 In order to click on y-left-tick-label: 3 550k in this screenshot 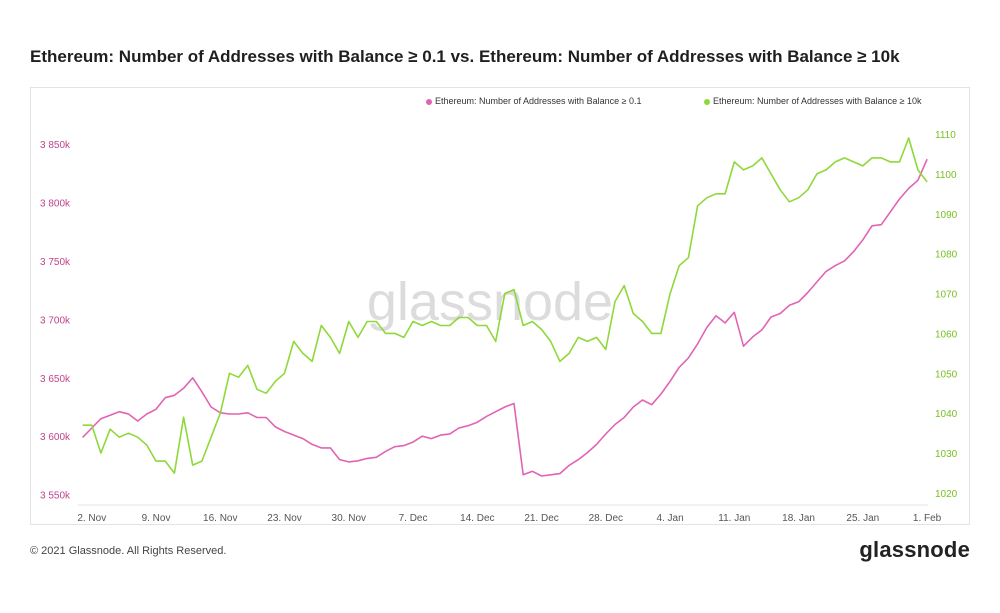, I will do `click(55, 496)`.